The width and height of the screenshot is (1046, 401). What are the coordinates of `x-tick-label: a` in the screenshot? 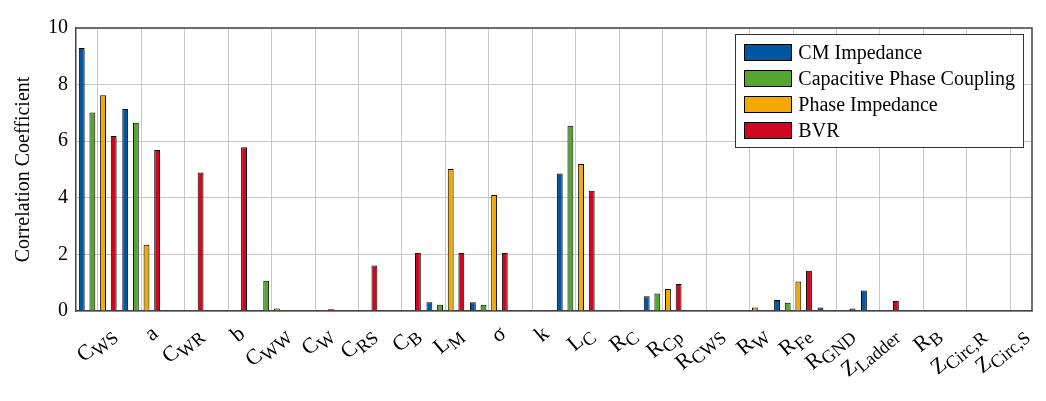 It's located at (151, 333).